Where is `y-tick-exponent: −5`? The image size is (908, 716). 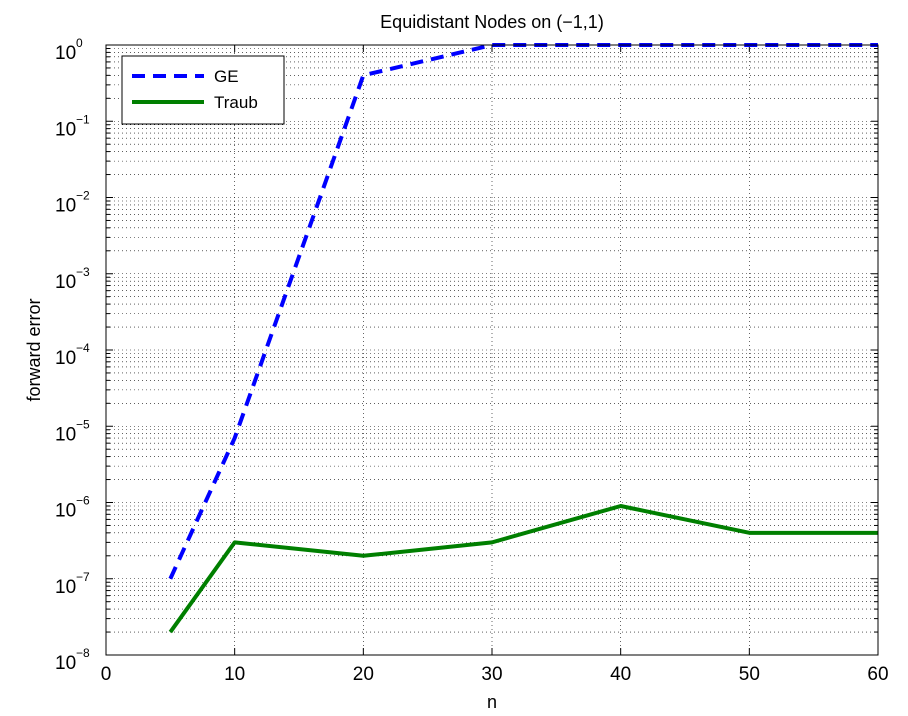 y-tick-exponent: −5 is located at coordinates (83, 424).